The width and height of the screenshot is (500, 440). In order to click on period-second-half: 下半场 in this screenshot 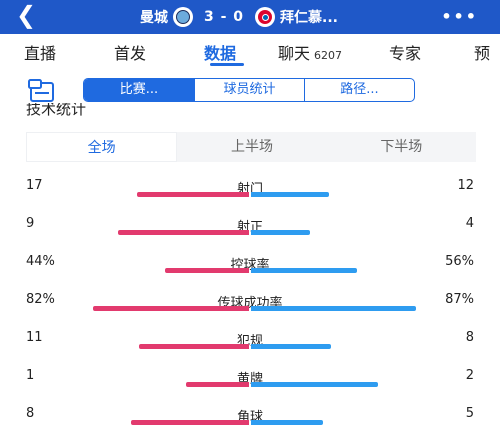, I will do `click(401, 147)`.